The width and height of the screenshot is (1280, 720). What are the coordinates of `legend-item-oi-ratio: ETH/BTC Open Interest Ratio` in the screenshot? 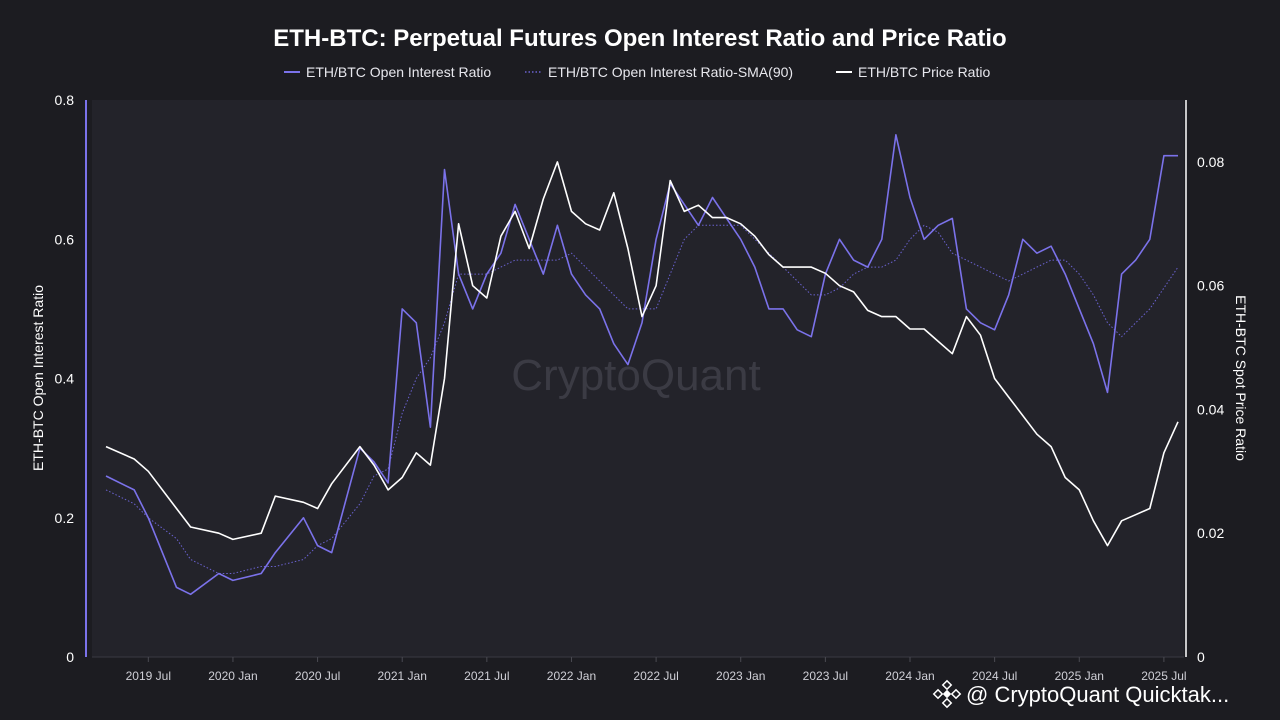 It's located at (387, 72).